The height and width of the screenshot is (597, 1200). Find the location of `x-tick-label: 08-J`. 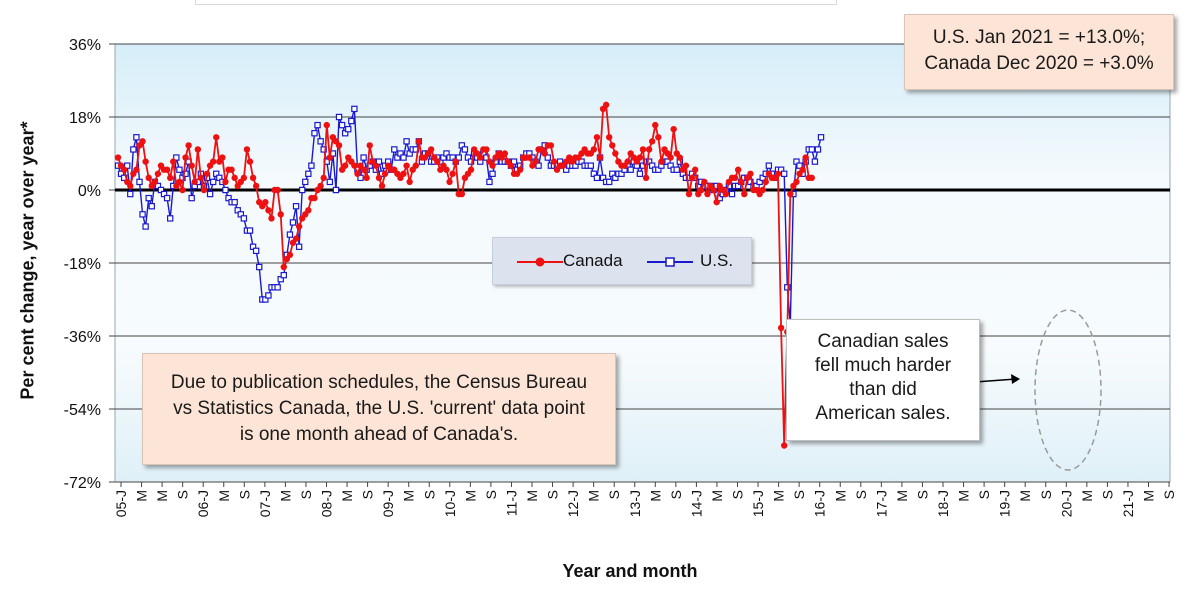

x-tick-label: 08-J is located at coordinates (327, 503).